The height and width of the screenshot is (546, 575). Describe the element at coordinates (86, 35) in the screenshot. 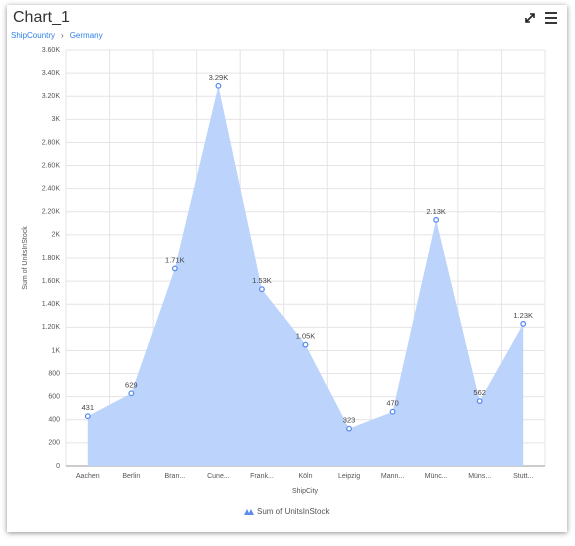

I see `breadcrumb-item: Germany` at that location.